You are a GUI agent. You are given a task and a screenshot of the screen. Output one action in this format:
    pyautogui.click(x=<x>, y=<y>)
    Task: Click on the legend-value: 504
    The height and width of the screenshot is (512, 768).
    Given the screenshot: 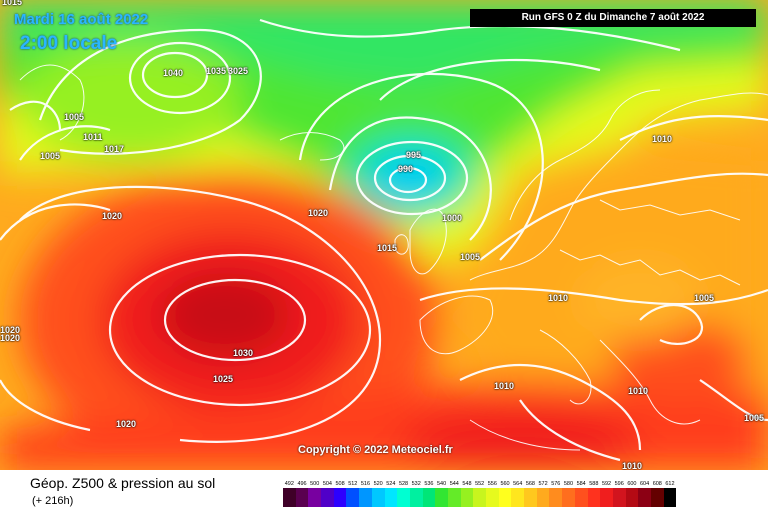 What is the action you would take?
    pyautogui.click(x=327, y=484)
    